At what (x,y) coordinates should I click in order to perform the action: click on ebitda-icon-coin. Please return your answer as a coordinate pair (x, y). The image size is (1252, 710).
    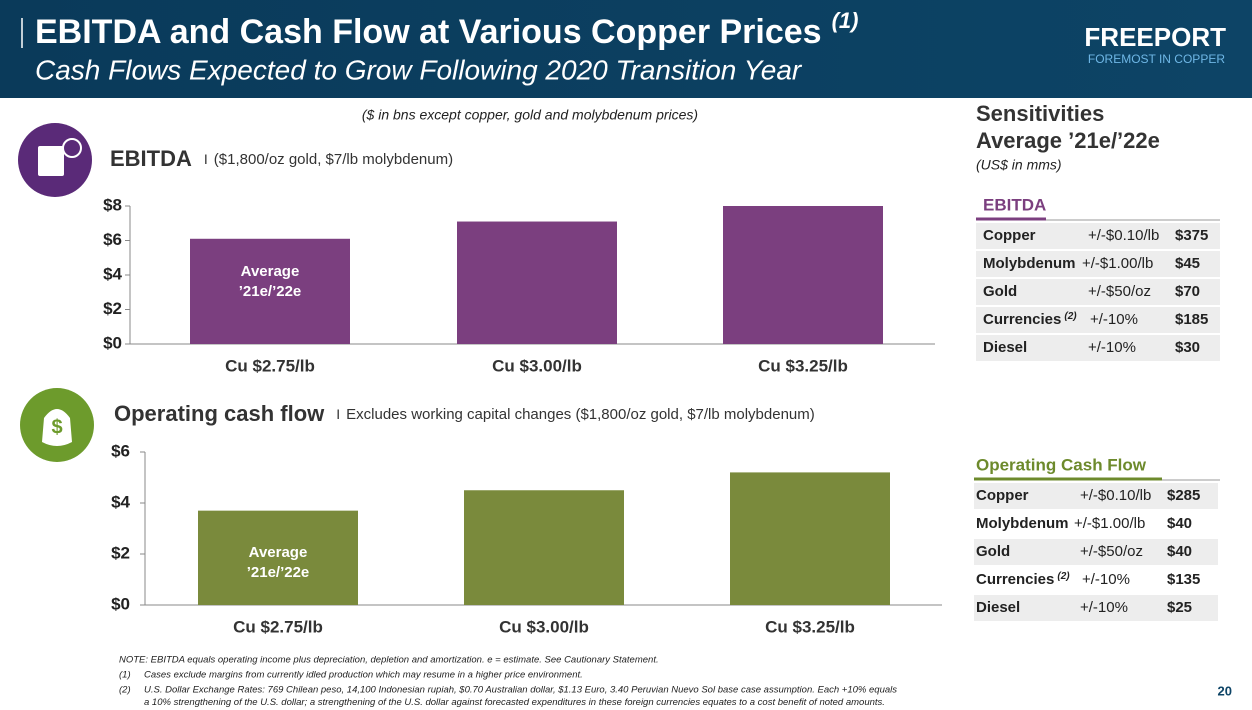
    Looking at the image, I should click on (72, 148).